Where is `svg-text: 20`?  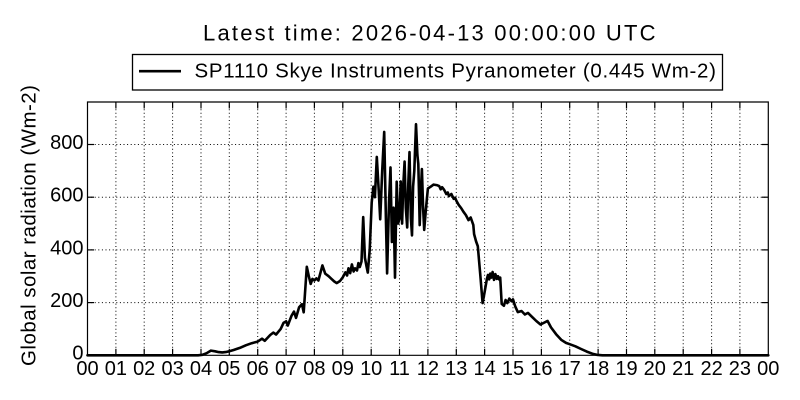
svg-text: 20 is located at coordinates (655, 369).